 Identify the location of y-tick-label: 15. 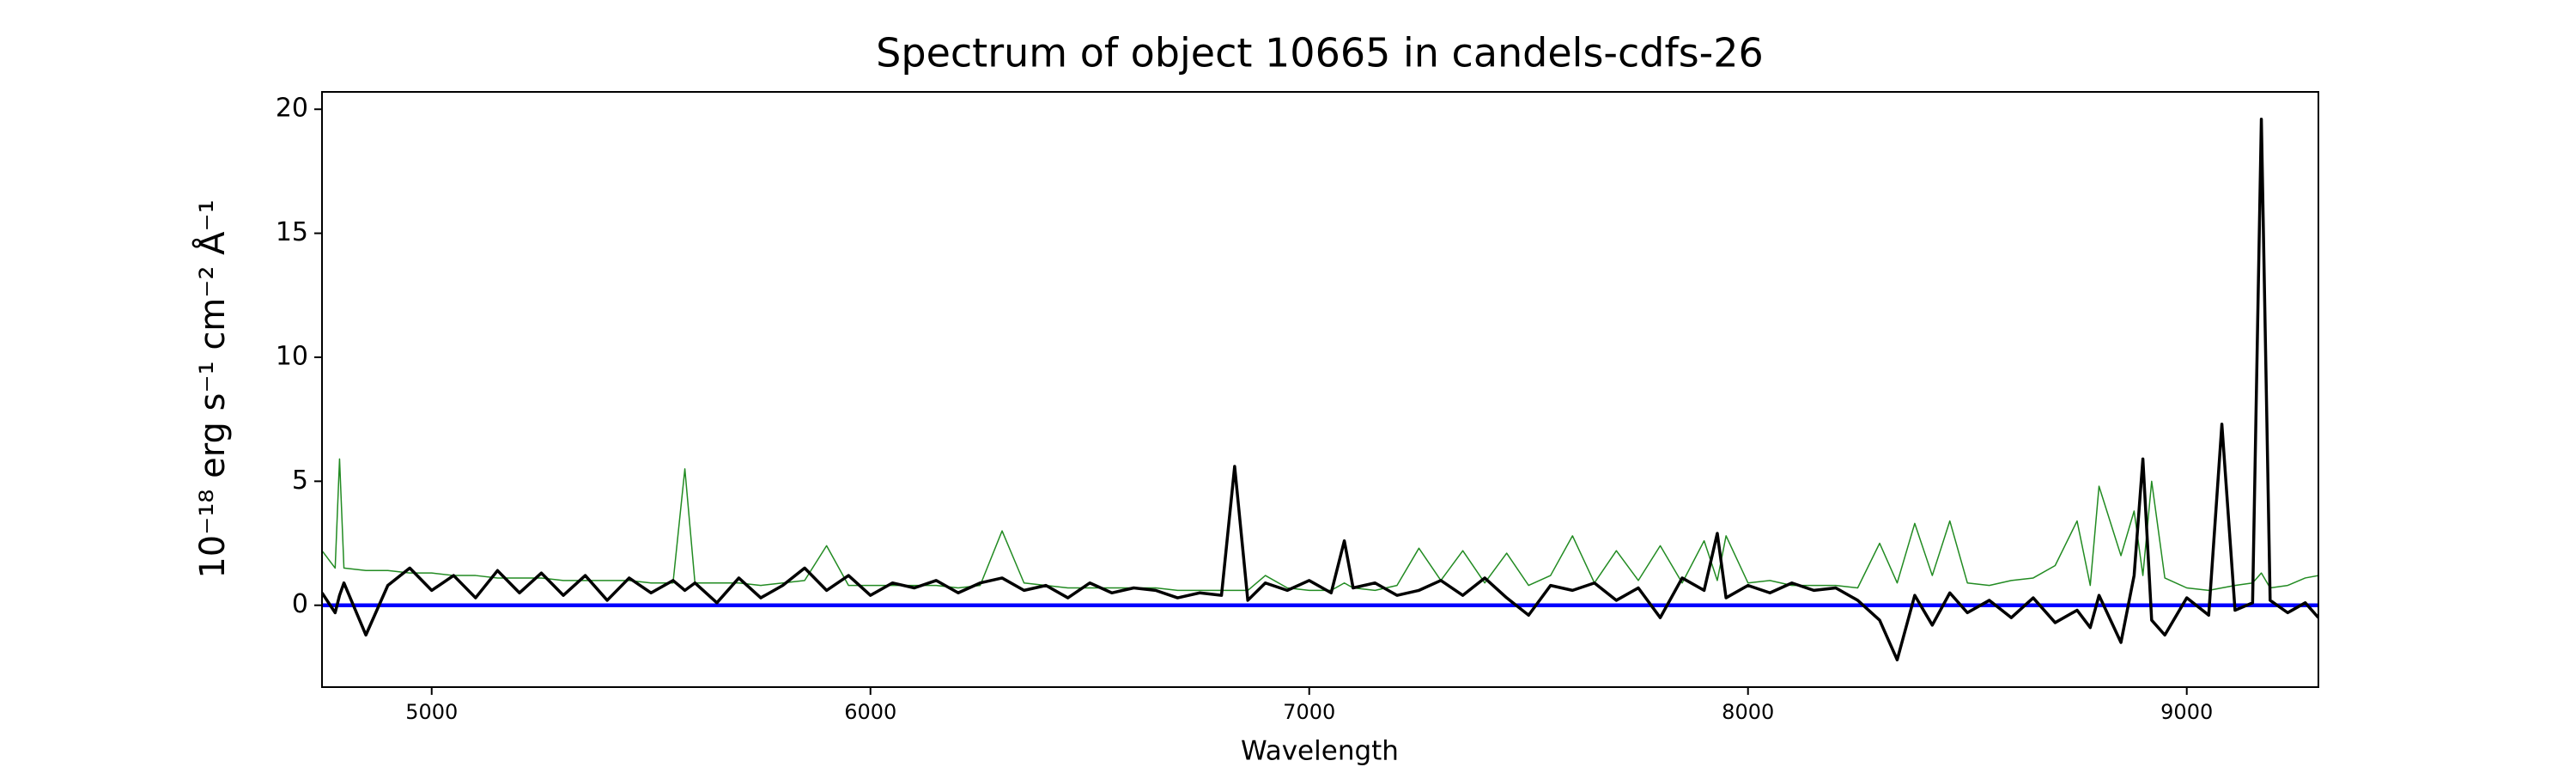
(292, 232).